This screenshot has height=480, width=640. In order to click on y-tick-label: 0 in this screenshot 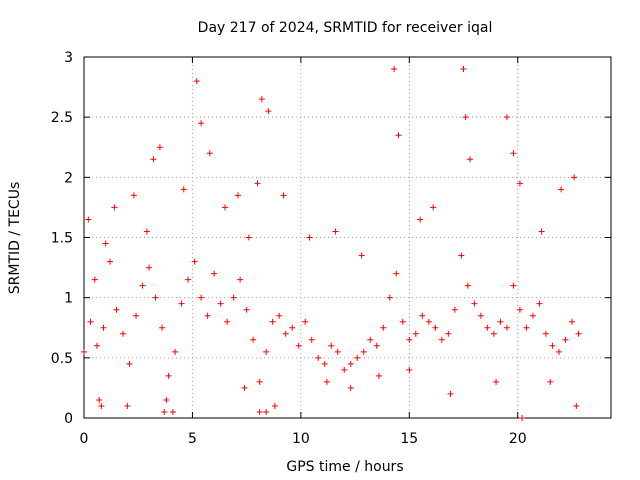, I will do `click(68, 419)`.